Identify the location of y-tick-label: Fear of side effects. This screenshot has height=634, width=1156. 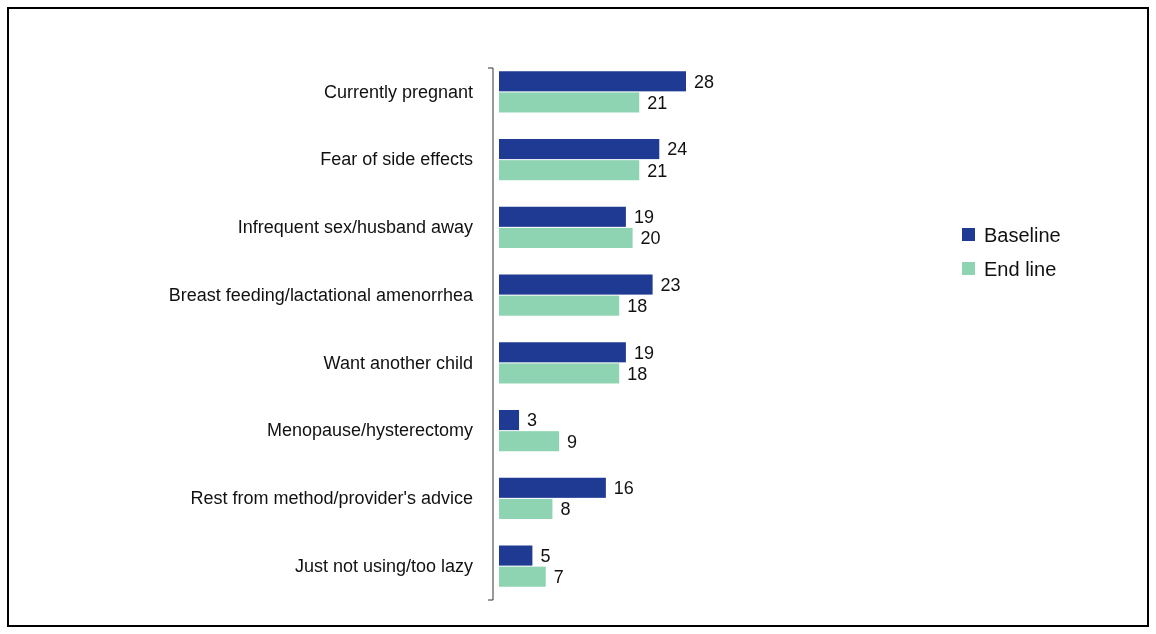
(396, 159).